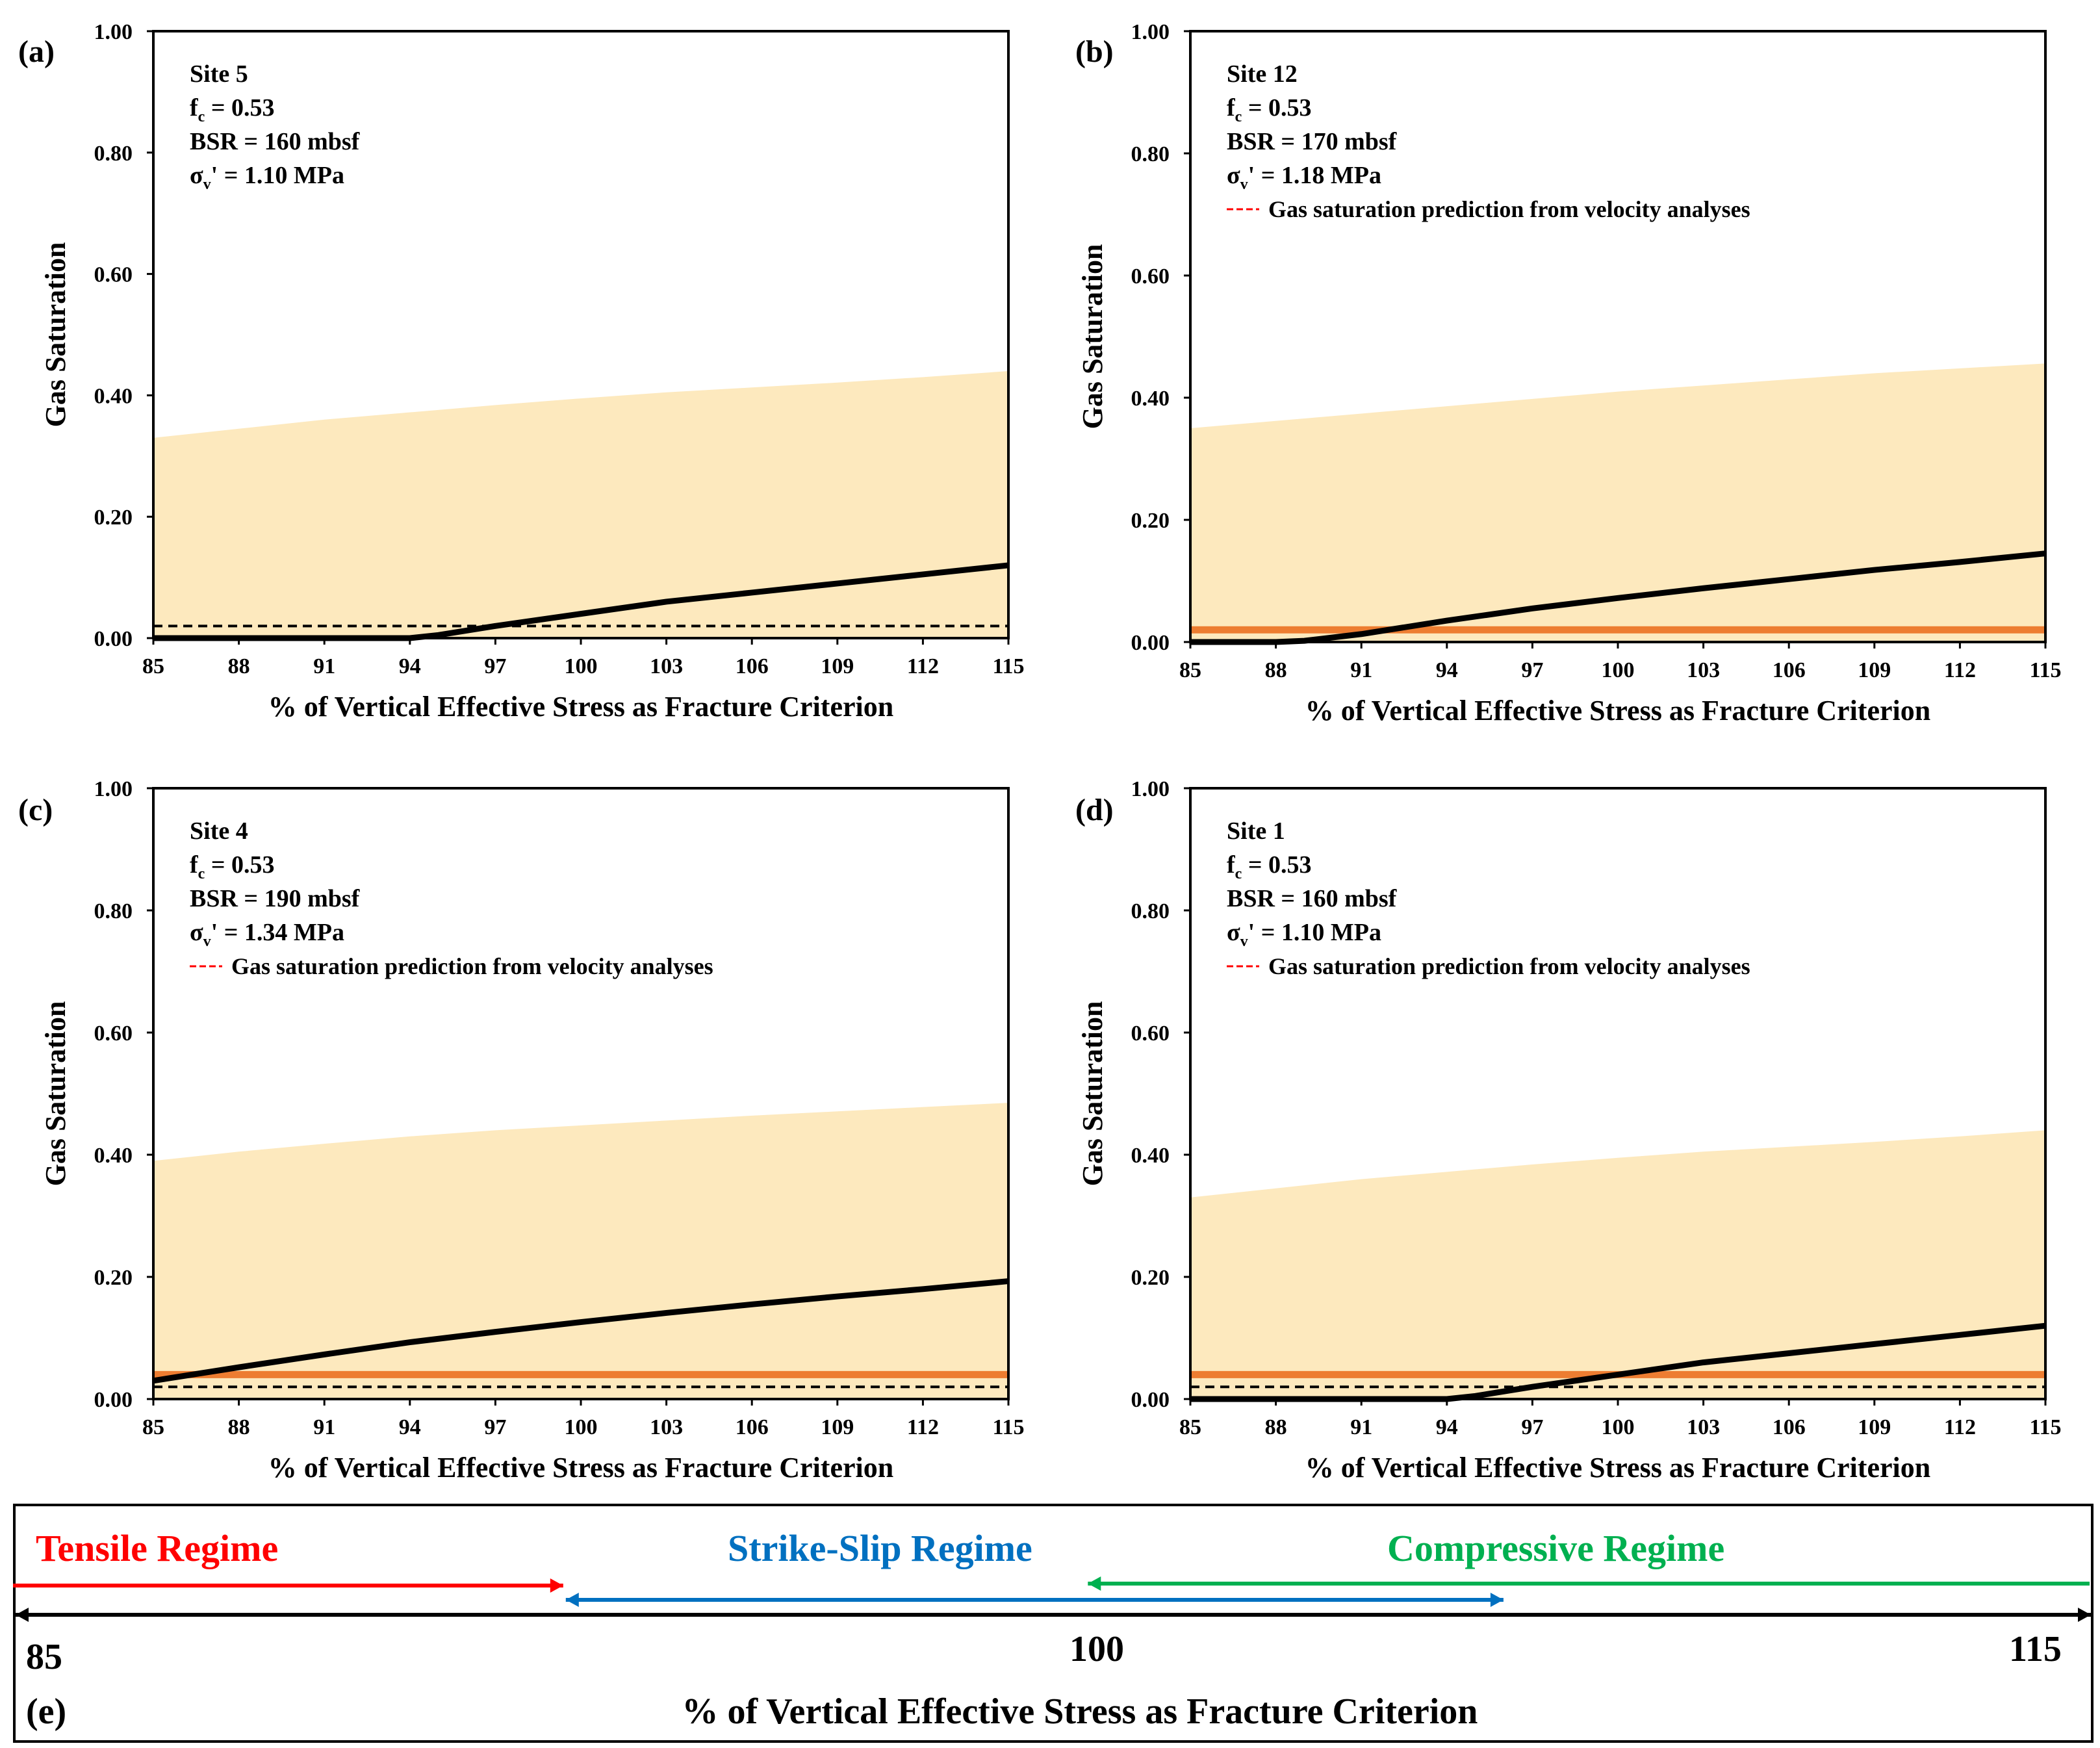 The image size is (2100, 1748). I want to click on stress-value: ' = 1.34 MPa, so click(277, 932).